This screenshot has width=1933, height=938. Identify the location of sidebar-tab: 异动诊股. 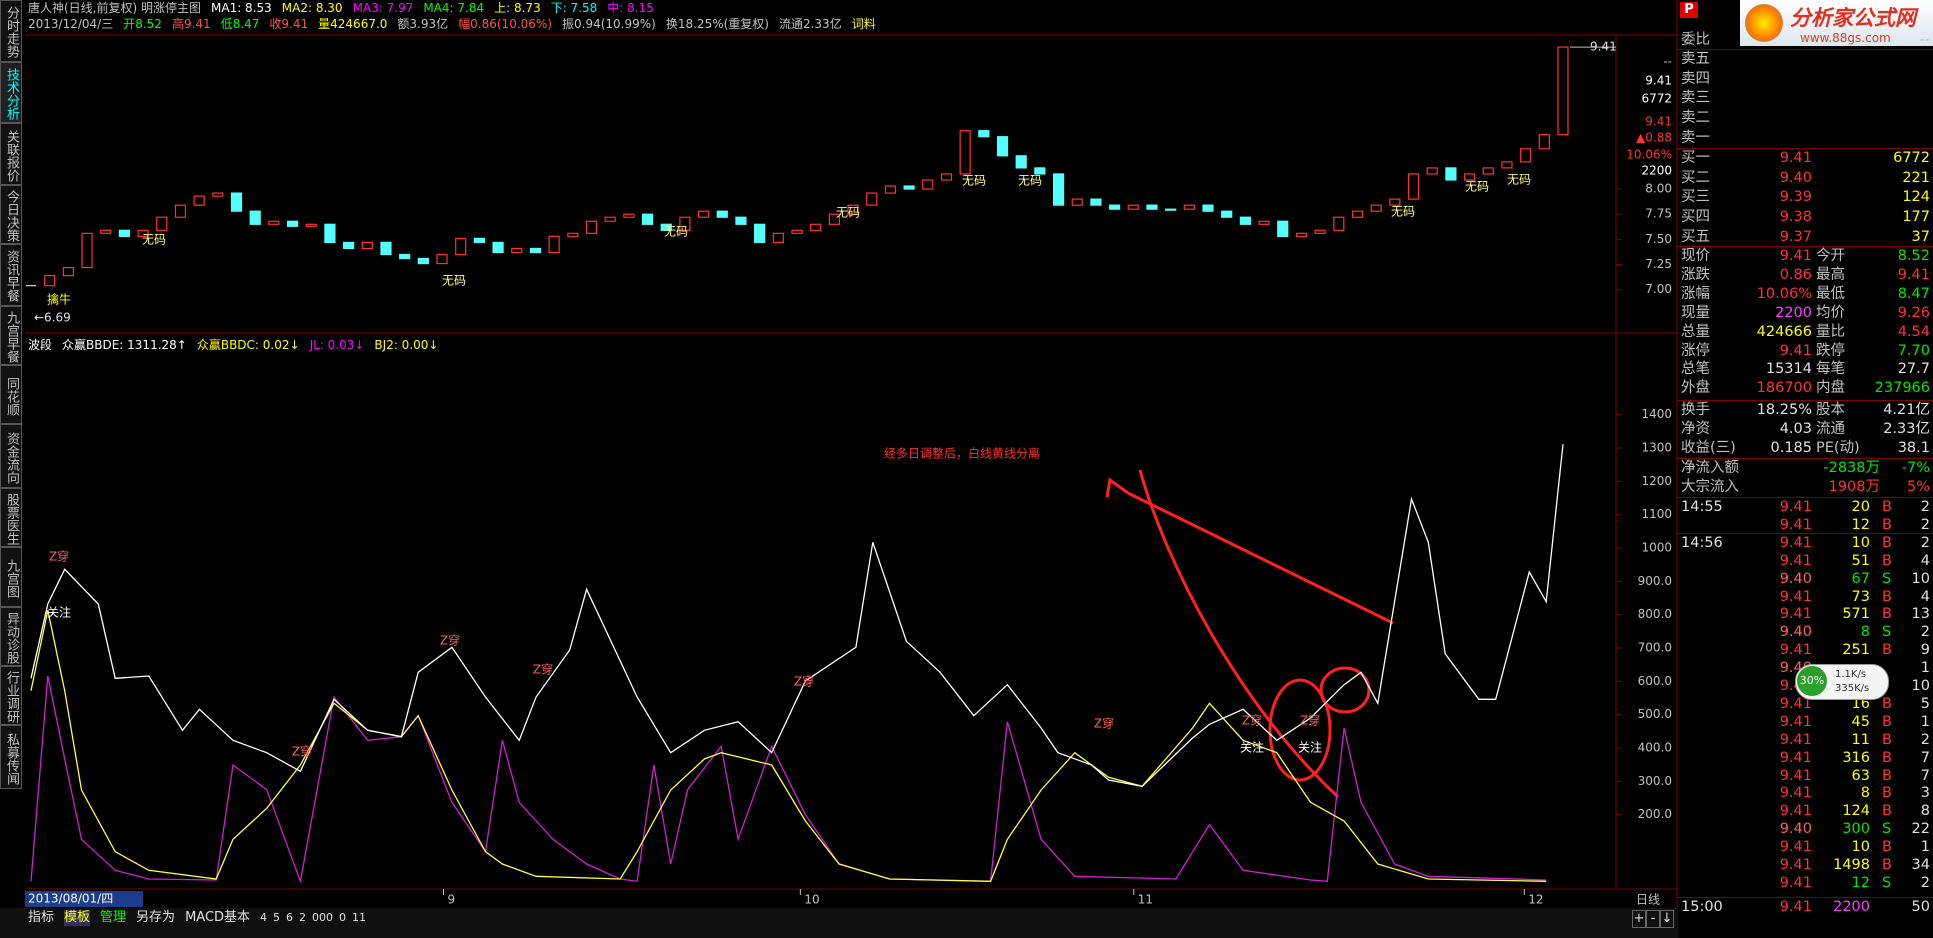
(11, 636).